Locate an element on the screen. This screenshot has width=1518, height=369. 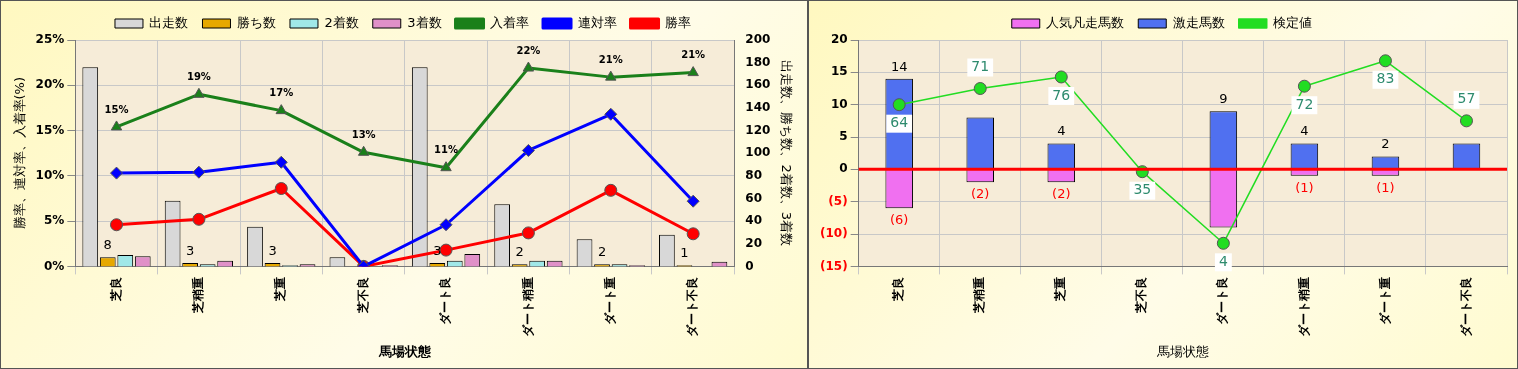
y2-tick-label: 140 is located at coordinates (758, 107).